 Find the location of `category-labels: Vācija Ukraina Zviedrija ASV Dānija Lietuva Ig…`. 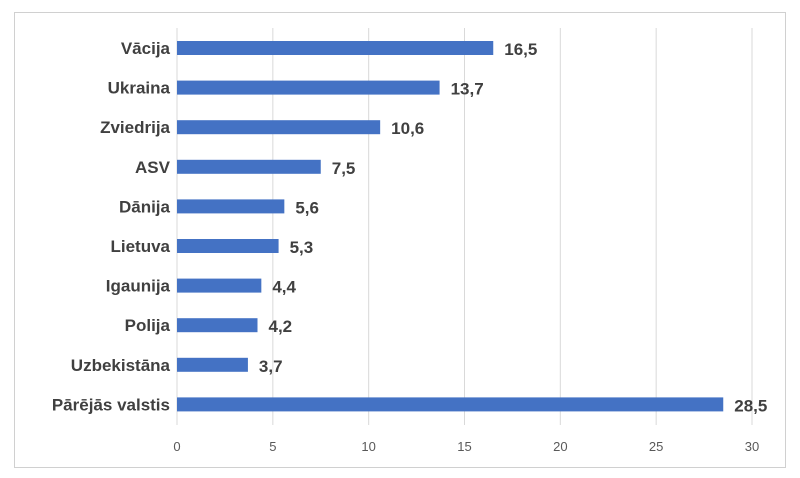

category-labels: Vācija Ukraina Zviedrija ASV Dānija Lietuva Ig… is located at coordinates (111, 226).